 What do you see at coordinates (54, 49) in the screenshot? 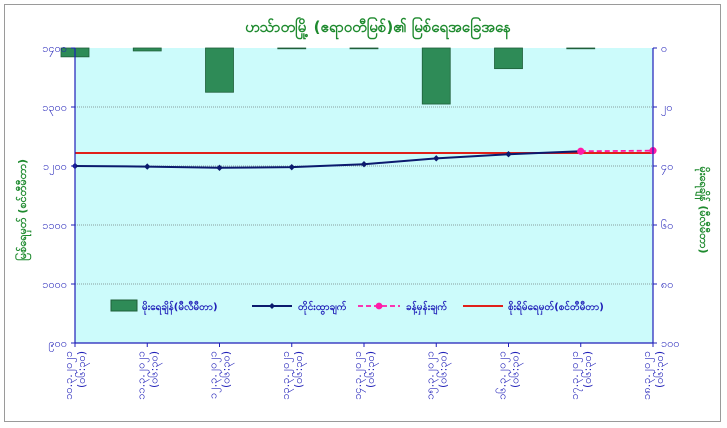
I see `left-tick-label: ၁၄၀၀` at bounding box center [54, 49].